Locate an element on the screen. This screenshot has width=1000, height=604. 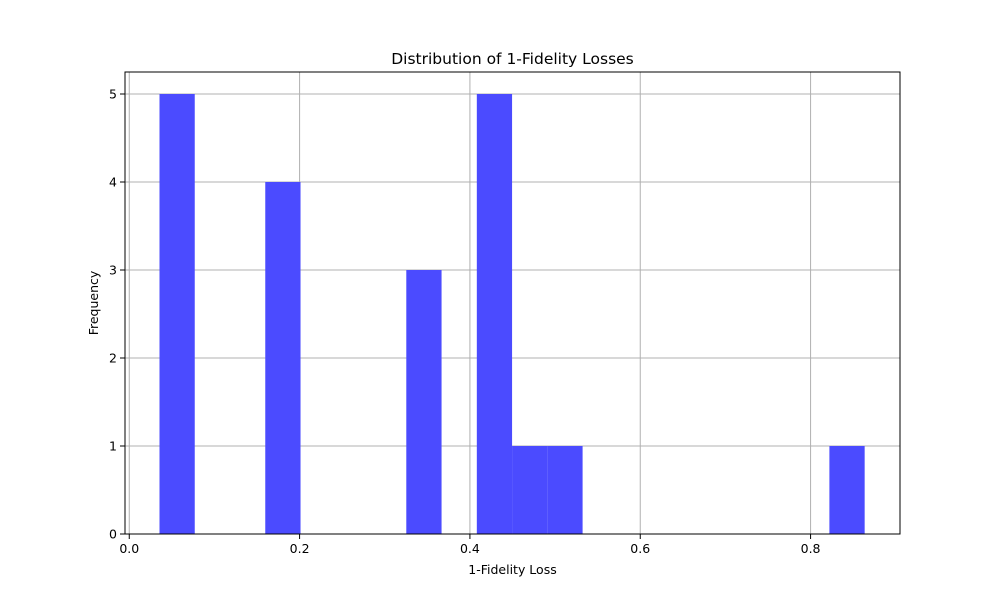
y-tick-label: 1 is located at coordinates (113, 446).